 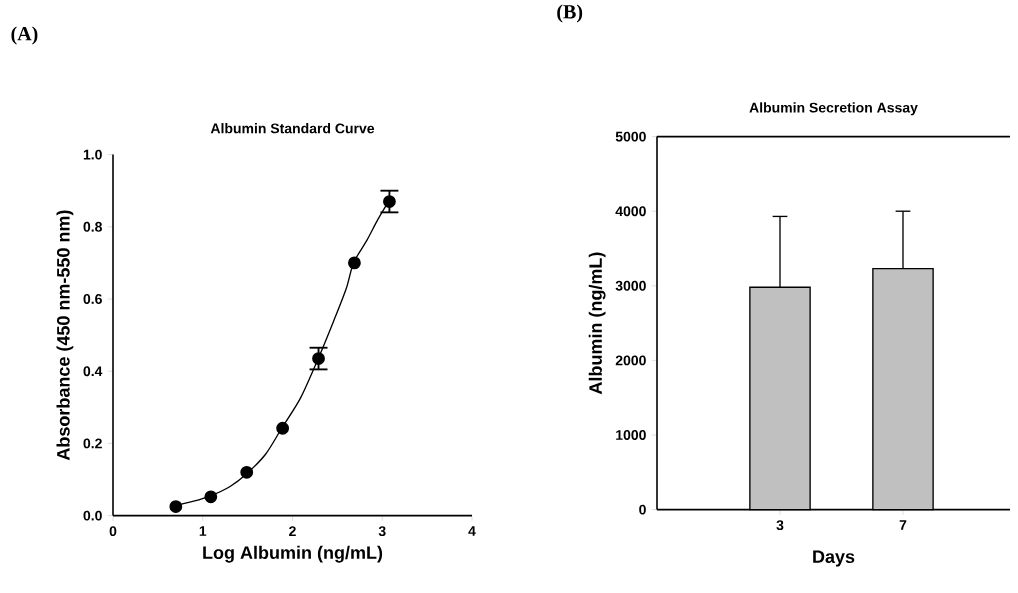 What do you see at coordinates (92, 227) in the screenshot?
I see `y-tick-label: 0.8` at bounding box center [92, 227].